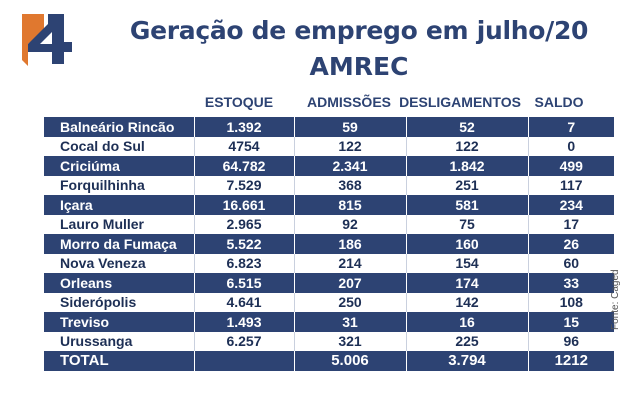 This screenshot has height=414, width=640. What do you see at coordinates (467, 361) in the screenshot?
I see `table-cell-value: 3.794` at bounding box center [467, 361].